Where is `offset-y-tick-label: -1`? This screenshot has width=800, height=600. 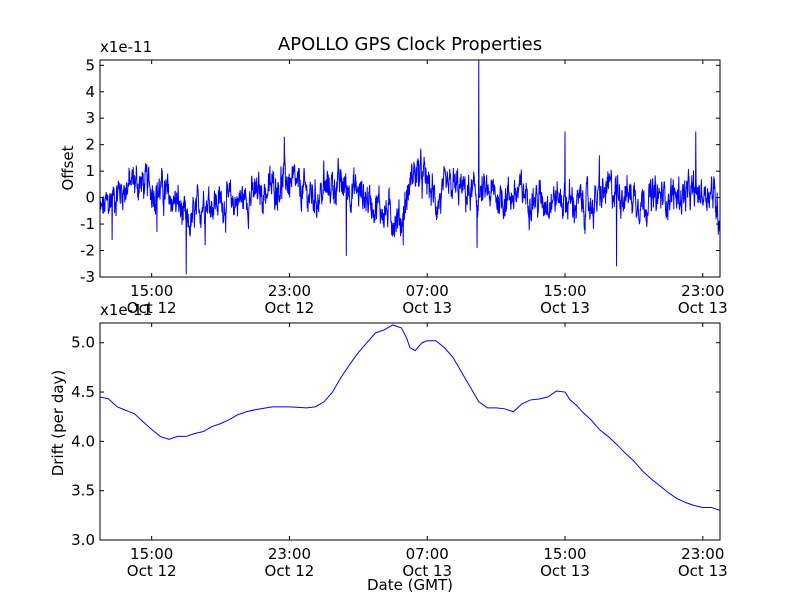 offset-y-tick-label: -1 is located at coordinates (87, 224).